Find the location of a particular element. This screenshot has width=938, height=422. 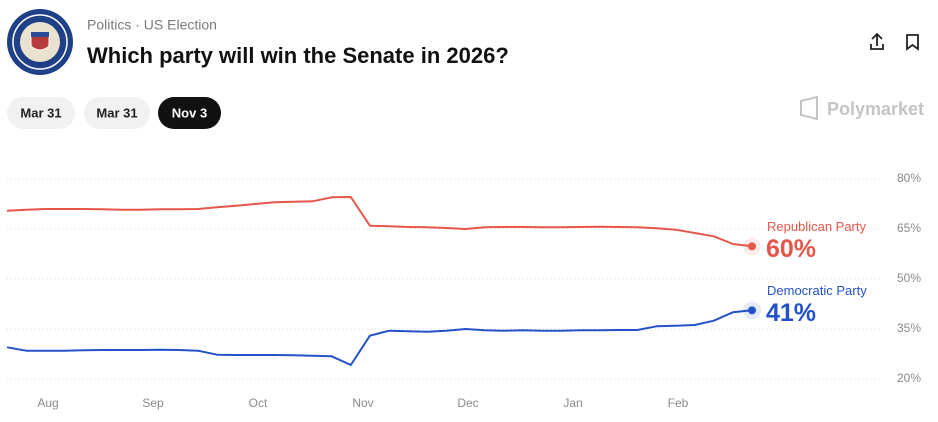

x-tick-label: Aug is located at coordinates (47, 403).